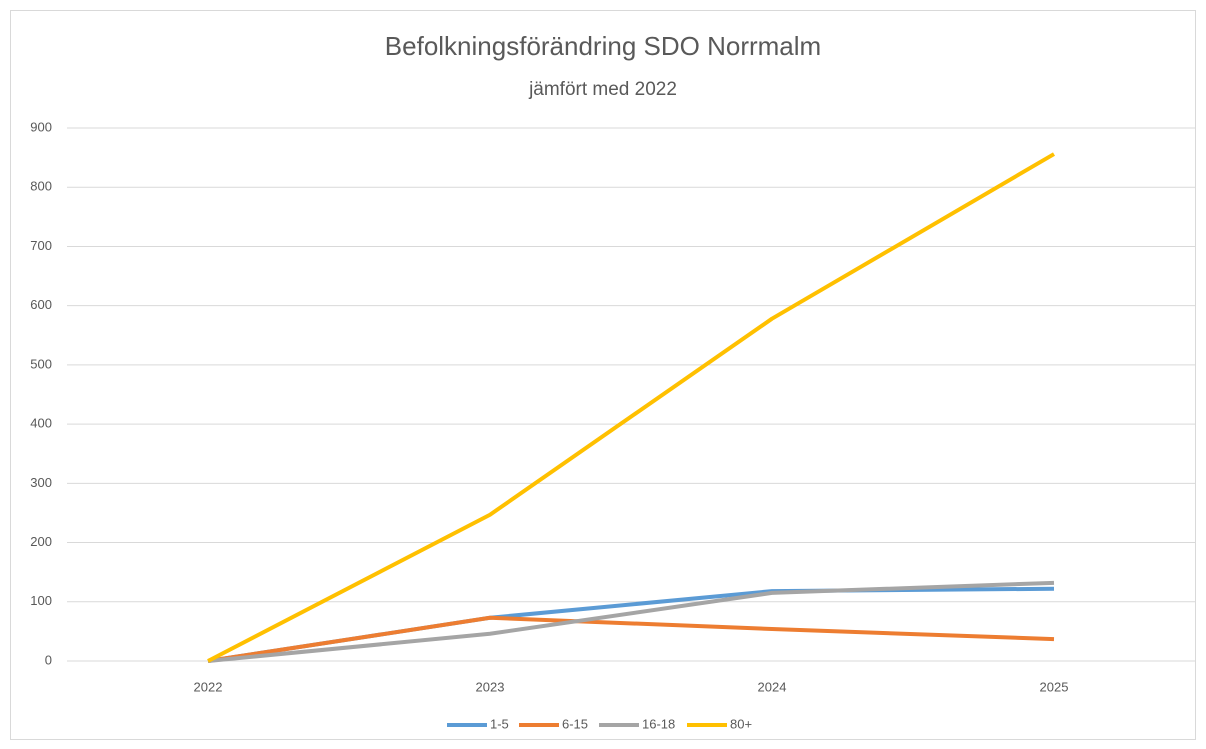 The width and height of the screenshot is (1206, 749). I want to click on legend-label: 80+, so click(741, 723).